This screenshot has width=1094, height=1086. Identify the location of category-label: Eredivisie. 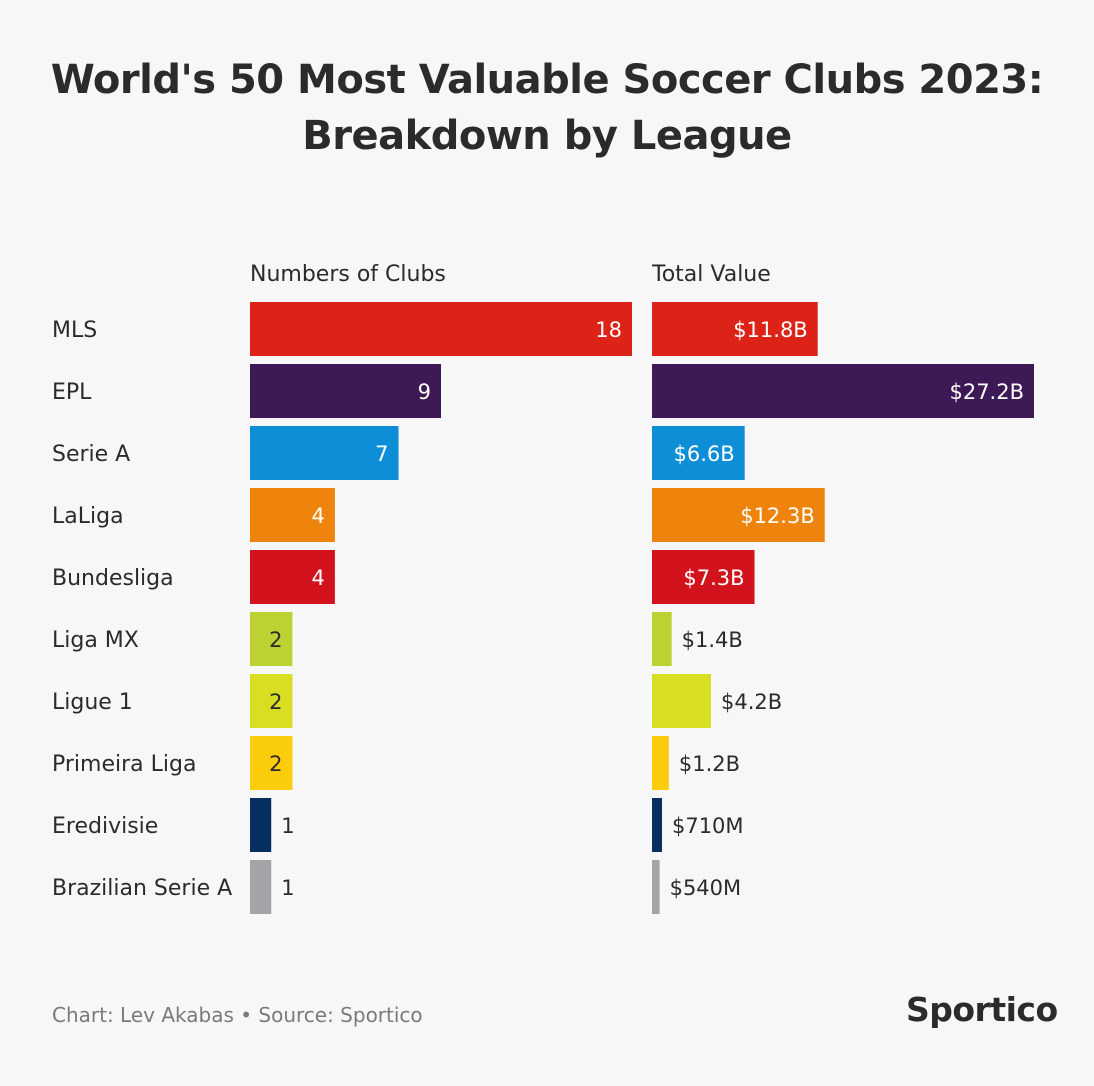
(105, 826).